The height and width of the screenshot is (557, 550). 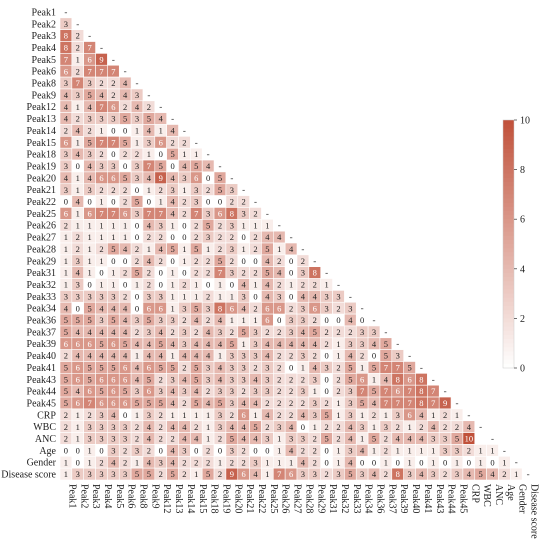 I want to click on y-tick-label: CRP, so click(x=46, y=415).